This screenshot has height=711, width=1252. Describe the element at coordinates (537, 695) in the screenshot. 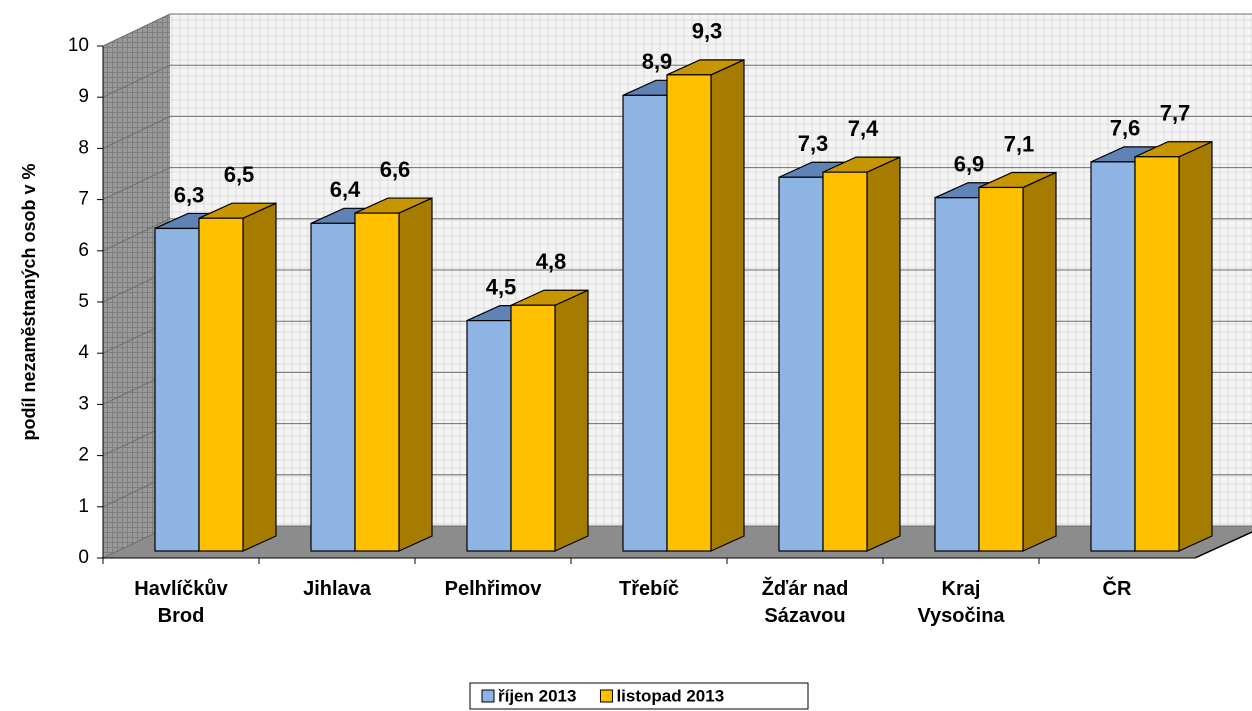

I see `legend-label: říjen 2013` at that location.